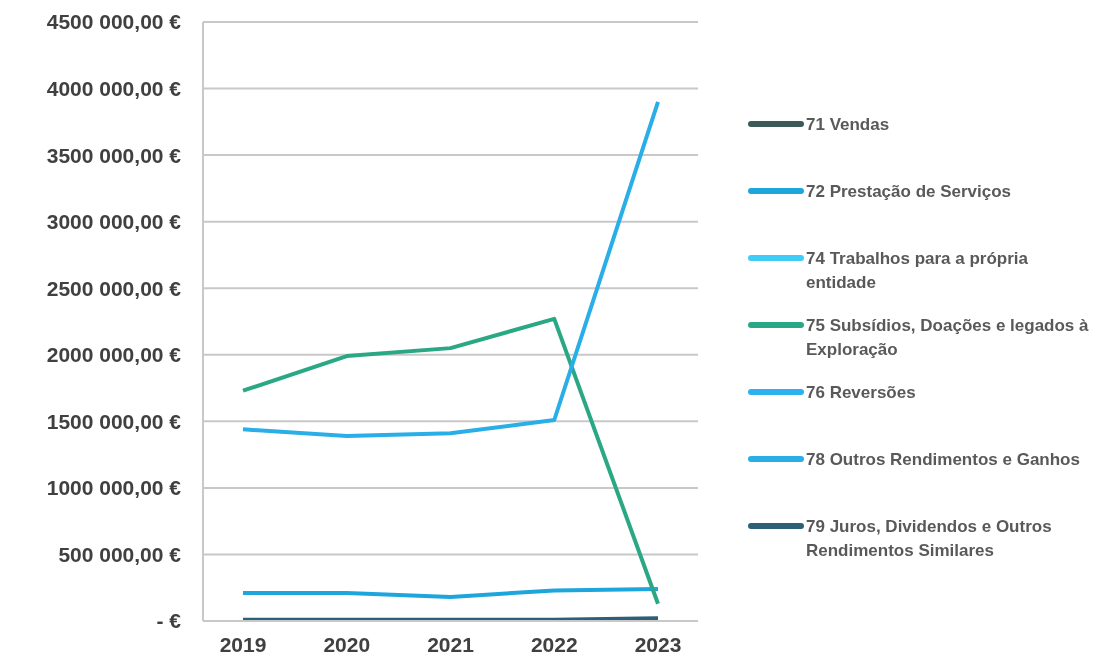 Image resolution: width=1103 pixels, height=666 pixels. I want to click on legend-label: 76 Reversões, so click(861, 393).